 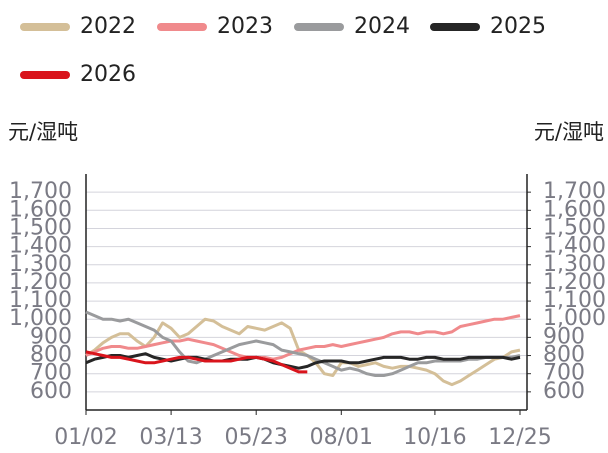 I want to click on y-tick-label: 1,700, so click(x=40, y=191).